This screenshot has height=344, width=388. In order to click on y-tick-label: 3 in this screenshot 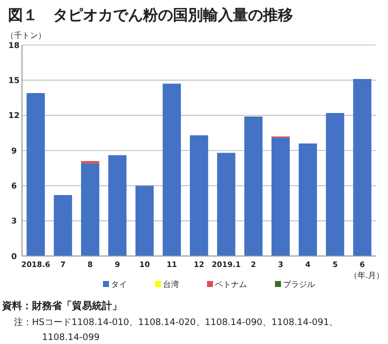, I will do `click(14, 221)`.